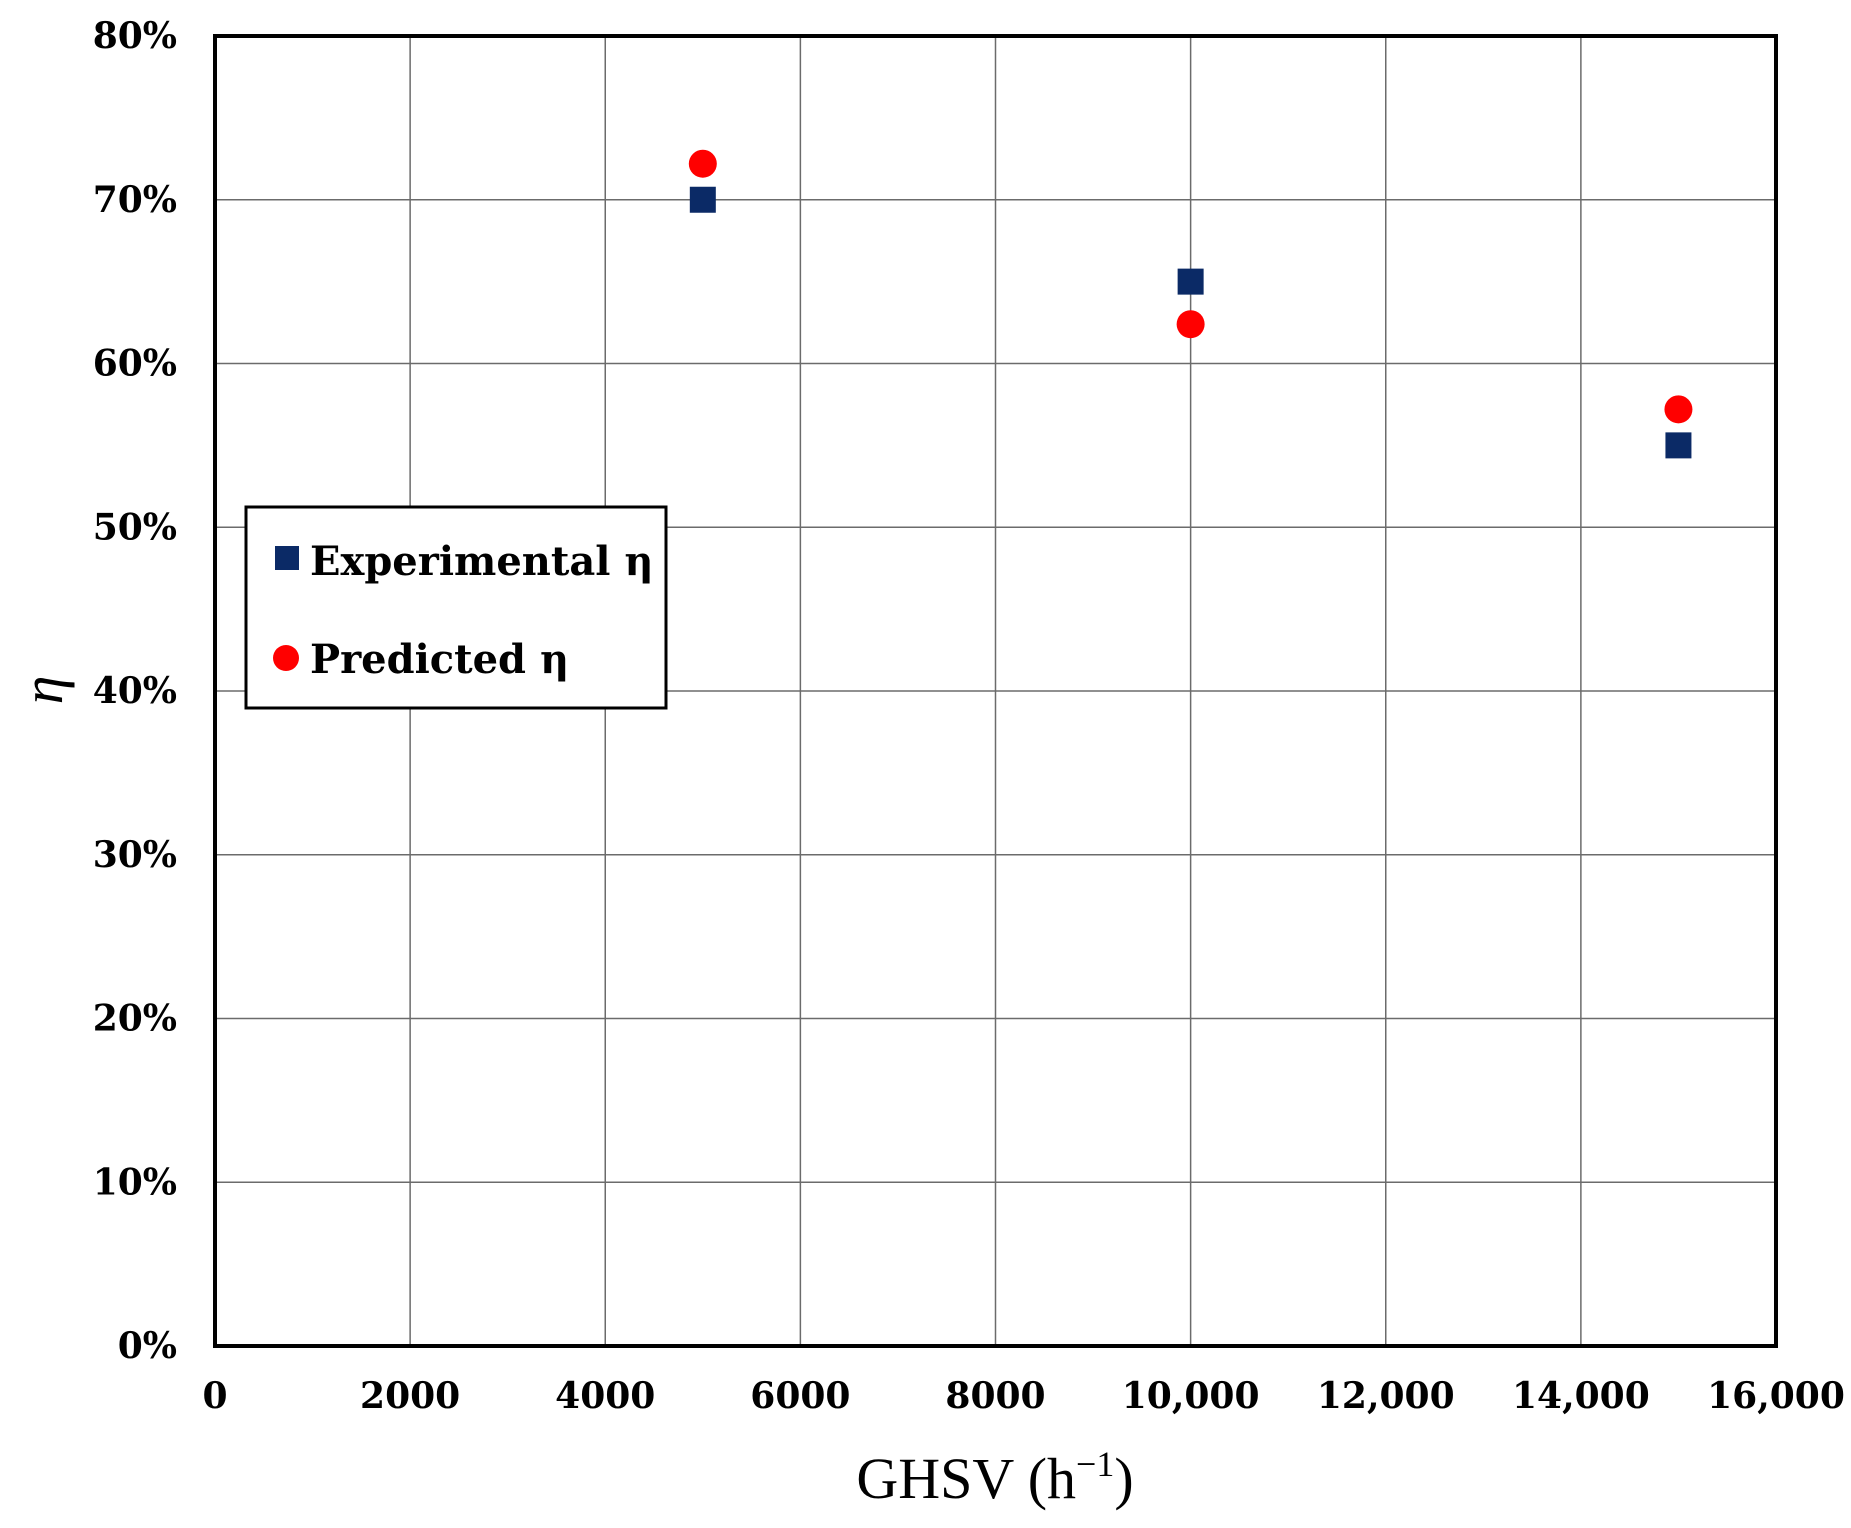 The height and width of the screenshot is (1528, 1851). I want to click on y-tick-label: 70%, so click(135, 200).